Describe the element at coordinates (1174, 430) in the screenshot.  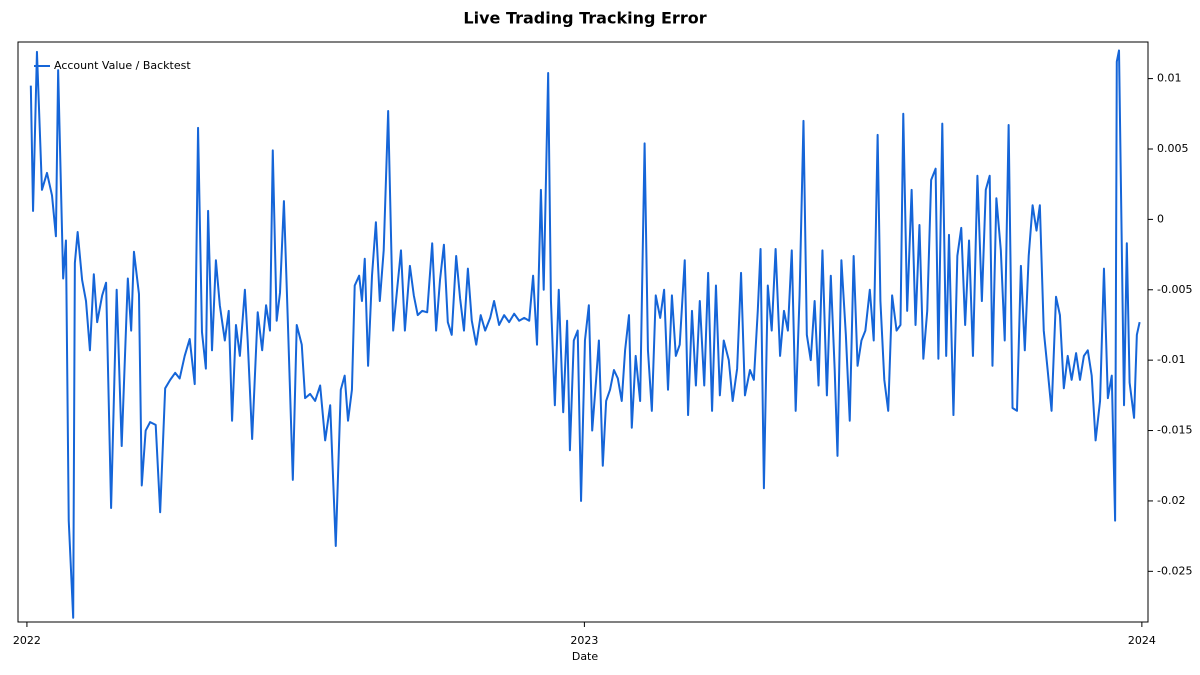
I see `y-tick-label: -0.015` at that location.